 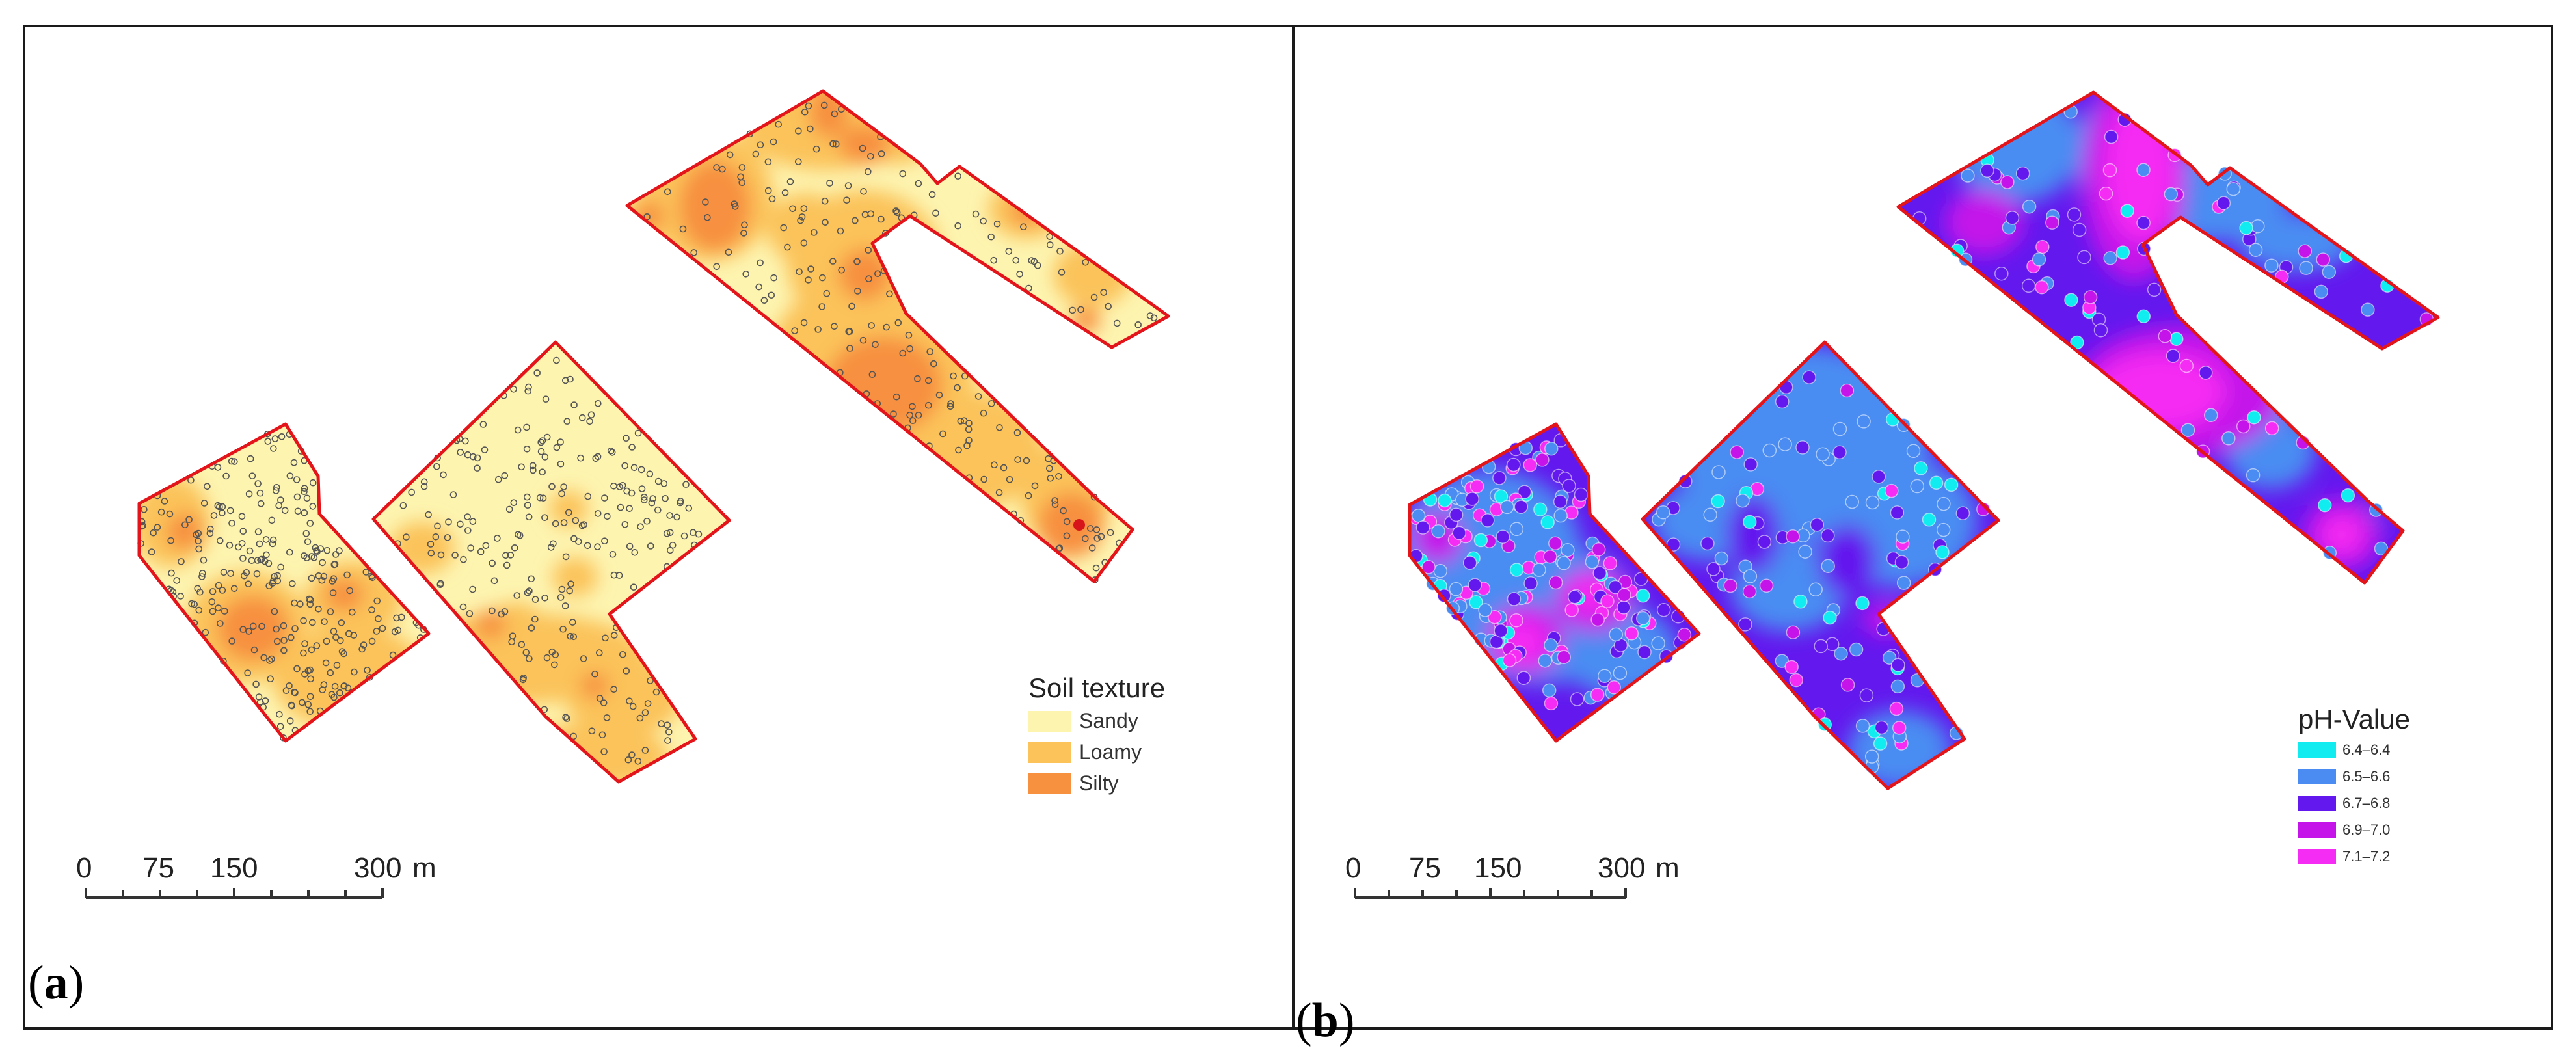 What do you see at coordinates (2317, 856) in the screenshot?
I see `legend-swatch` at bounding box center [2317, 856].